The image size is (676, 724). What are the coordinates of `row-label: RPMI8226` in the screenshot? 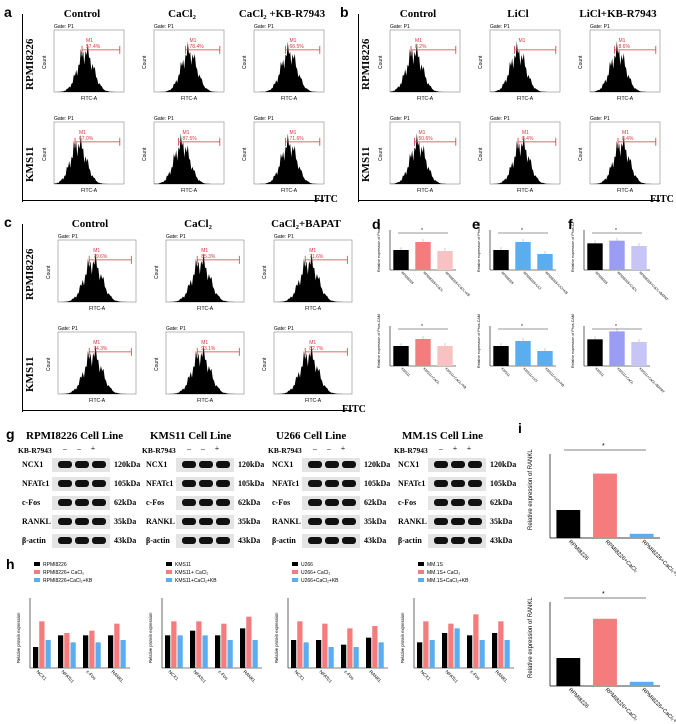 It's located at (366, 64).